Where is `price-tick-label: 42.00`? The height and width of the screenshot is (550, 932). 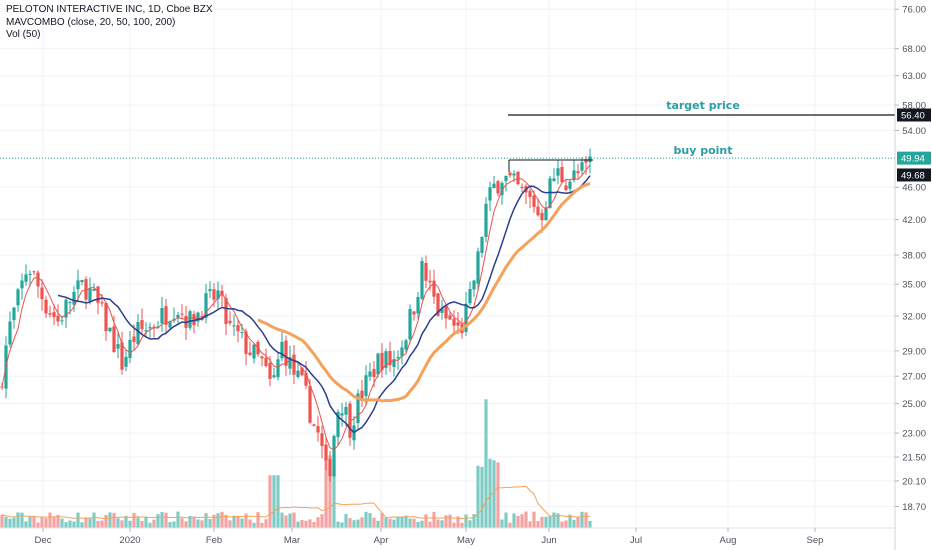
price-tick-label: 42.00 is located at coordinates (914, 220).